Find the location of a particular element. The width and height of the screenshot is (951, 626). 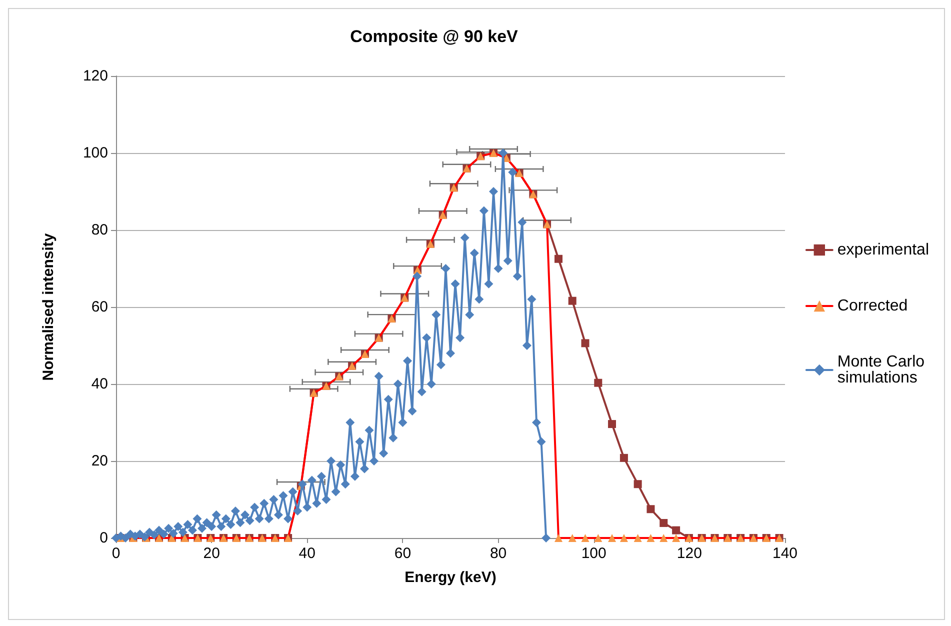

y-tick-label: 120 is located at coordinates (95, 76).